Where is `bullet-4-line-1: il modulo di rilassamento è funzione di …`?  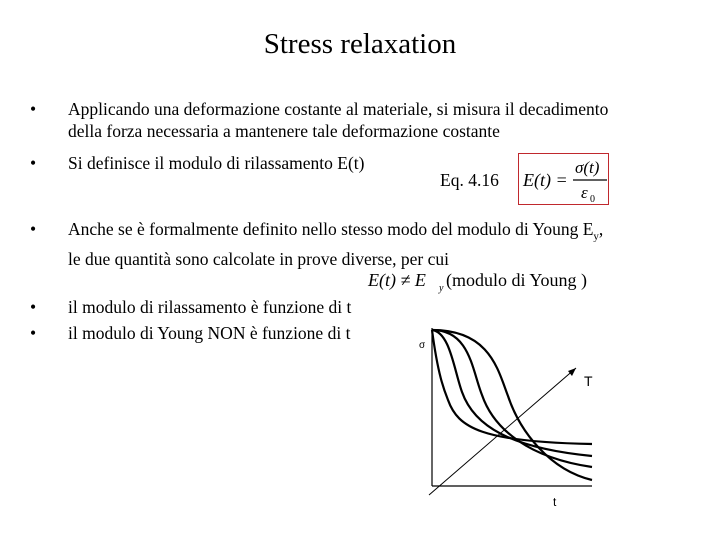 bullet-4-line-1: il modulo di rilassamento è funzione di … is located at coordinates (210, 307).